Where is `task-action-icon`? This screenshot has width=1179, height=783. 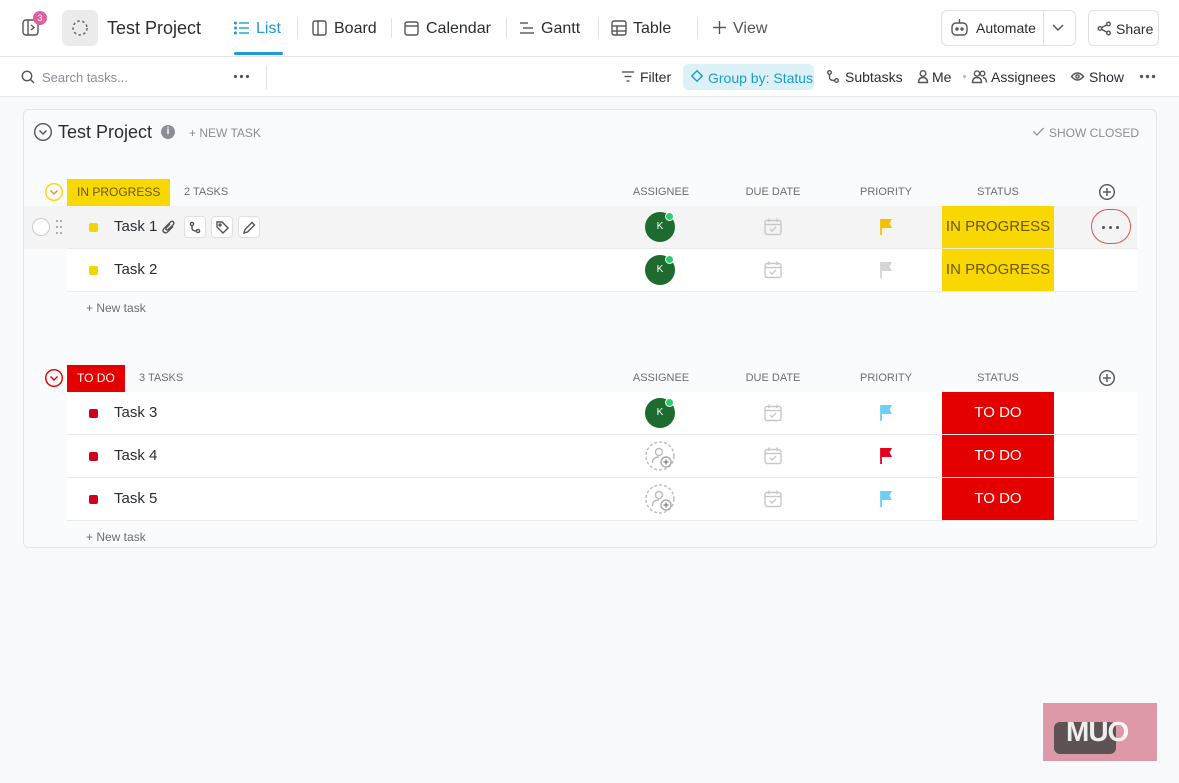
task-action-icon is located at coordinates (195, 227).